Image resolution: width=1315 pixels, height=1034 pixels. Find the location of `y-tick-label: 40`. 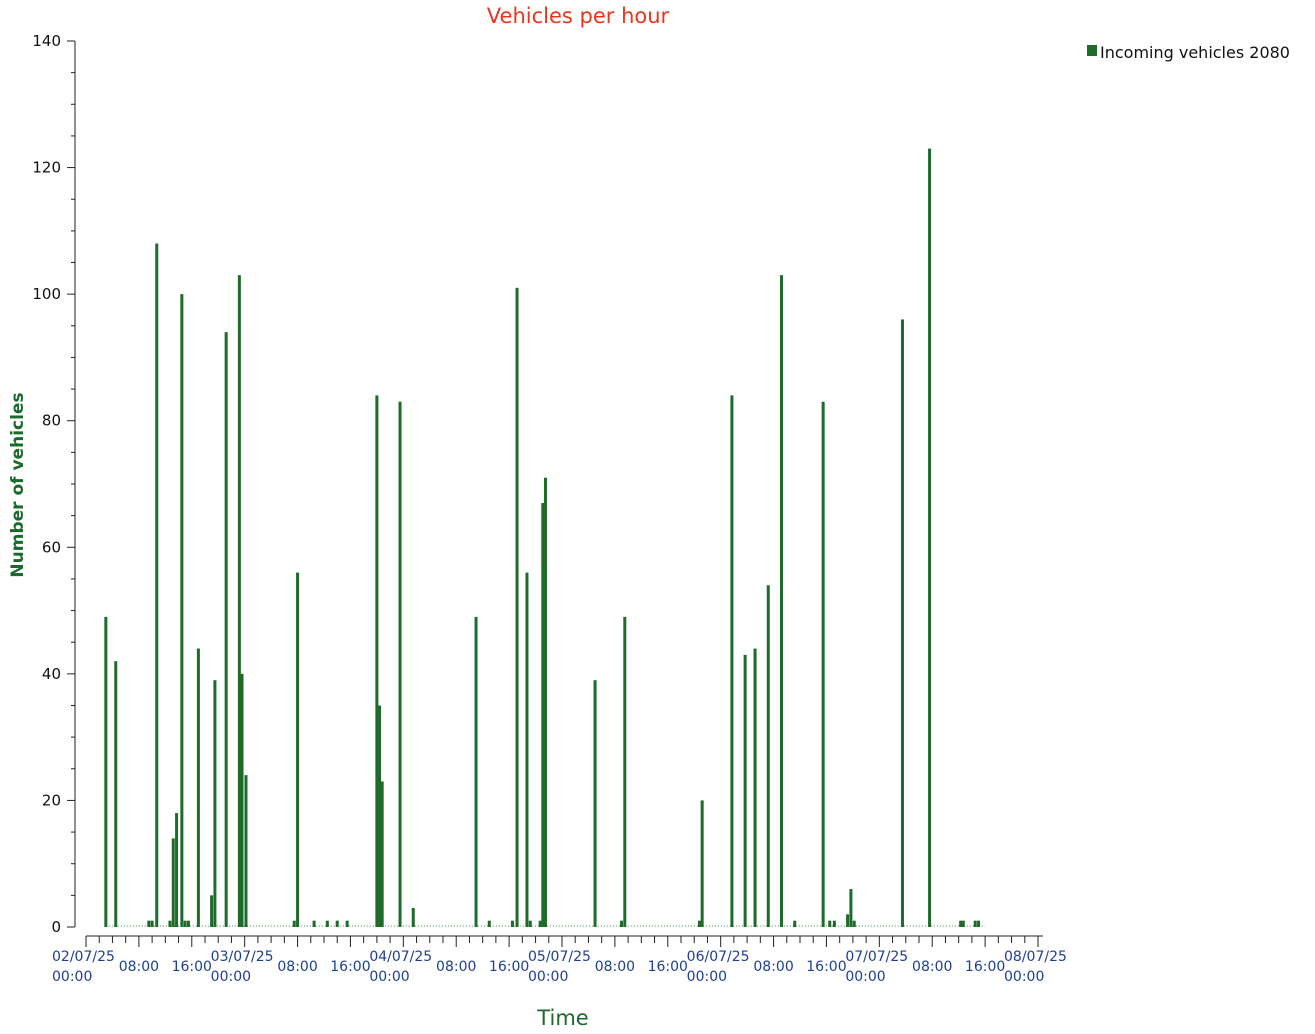

y-tick-label: 40 is located at coordinates (51, 674).